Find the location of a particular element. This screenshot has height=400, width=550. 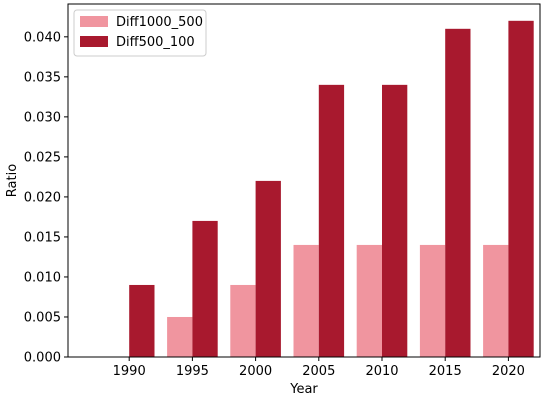

bar-diff500-100-2010 is located at coordinates (395, 220).